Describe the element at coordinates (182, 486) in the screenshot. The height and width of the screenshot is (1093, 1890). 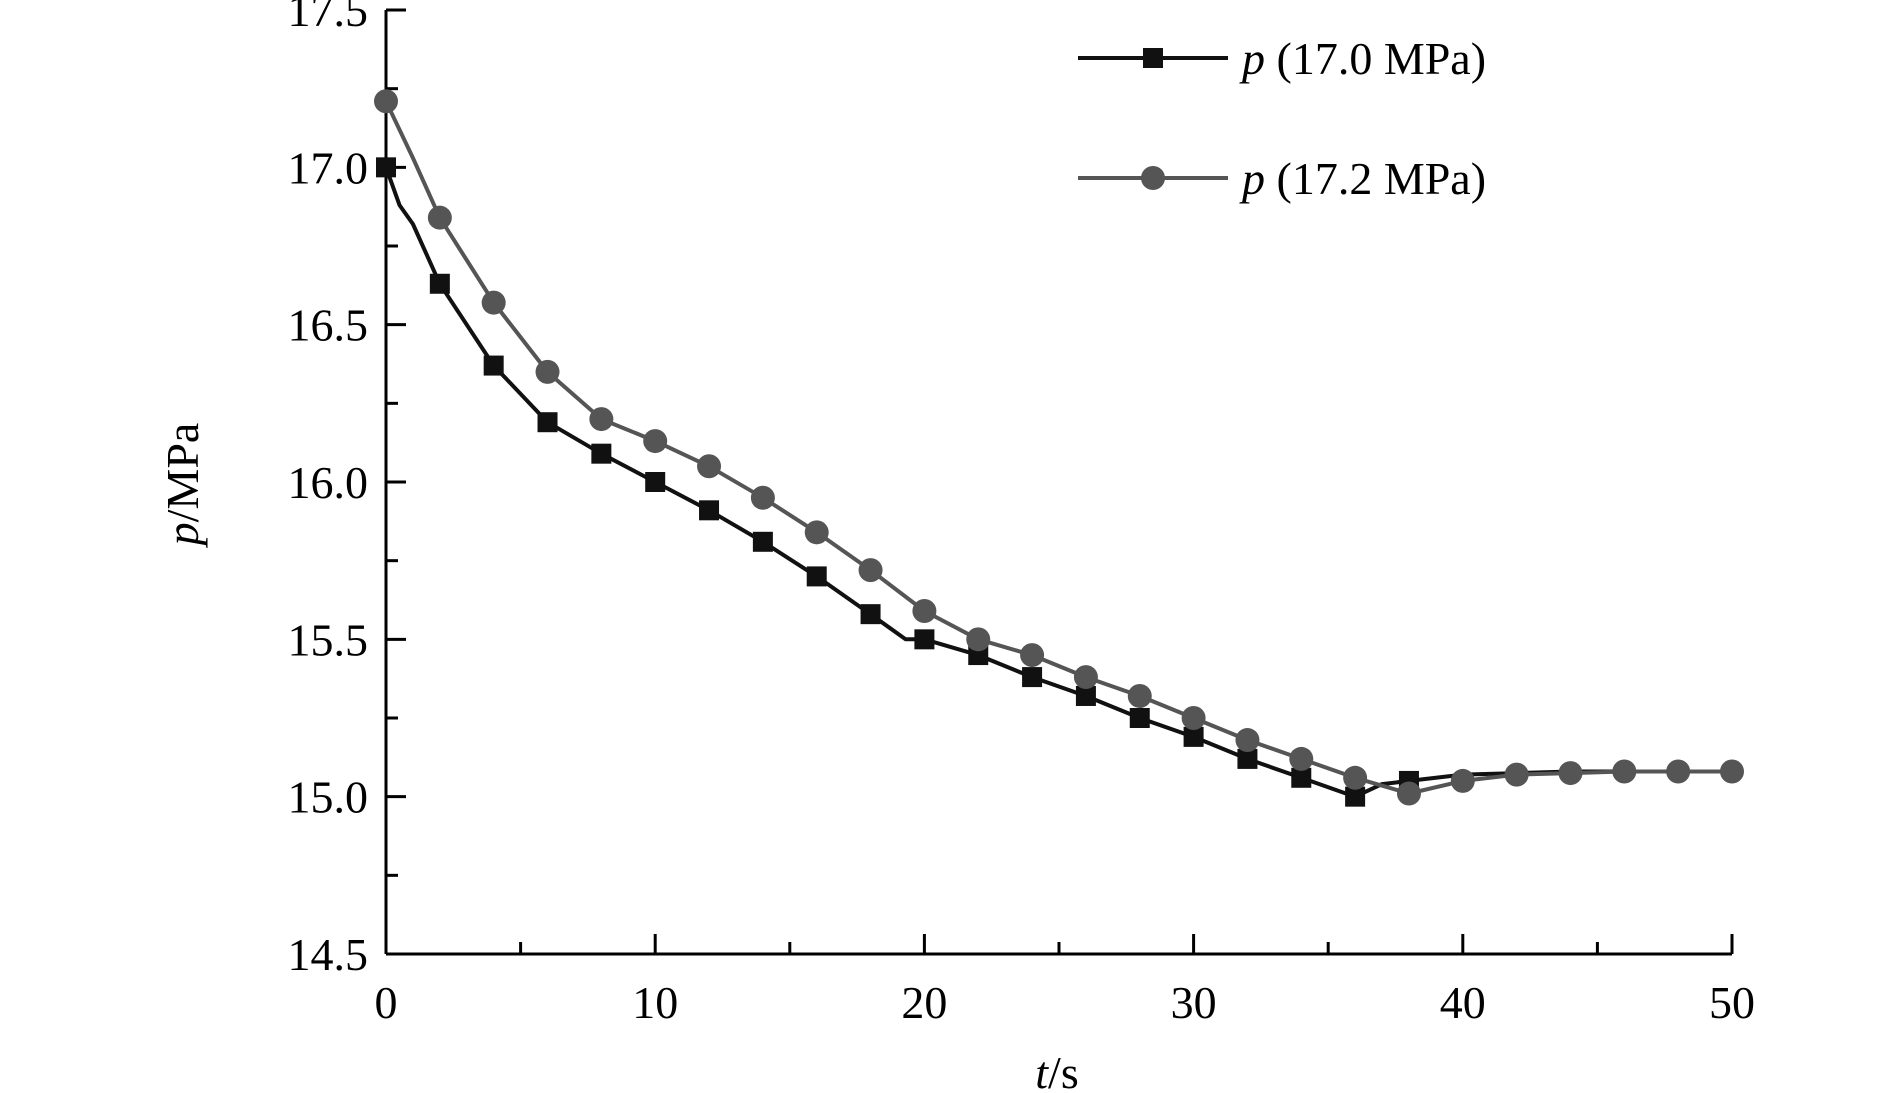
I see `y-axis-title: p/MPa` at that location.